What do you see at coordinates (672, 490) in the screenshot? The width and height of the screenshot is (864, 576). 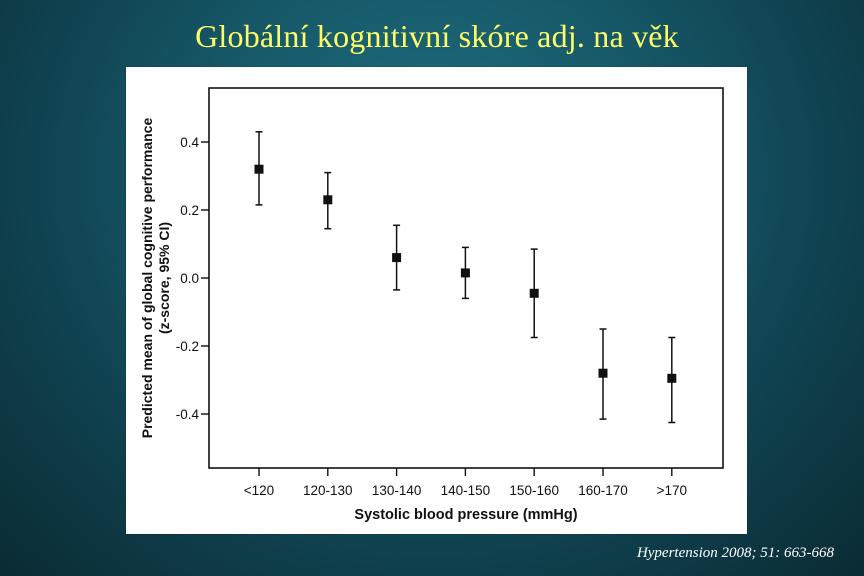 I see `x-tick-label: >170` at bounding box center [672, 490].